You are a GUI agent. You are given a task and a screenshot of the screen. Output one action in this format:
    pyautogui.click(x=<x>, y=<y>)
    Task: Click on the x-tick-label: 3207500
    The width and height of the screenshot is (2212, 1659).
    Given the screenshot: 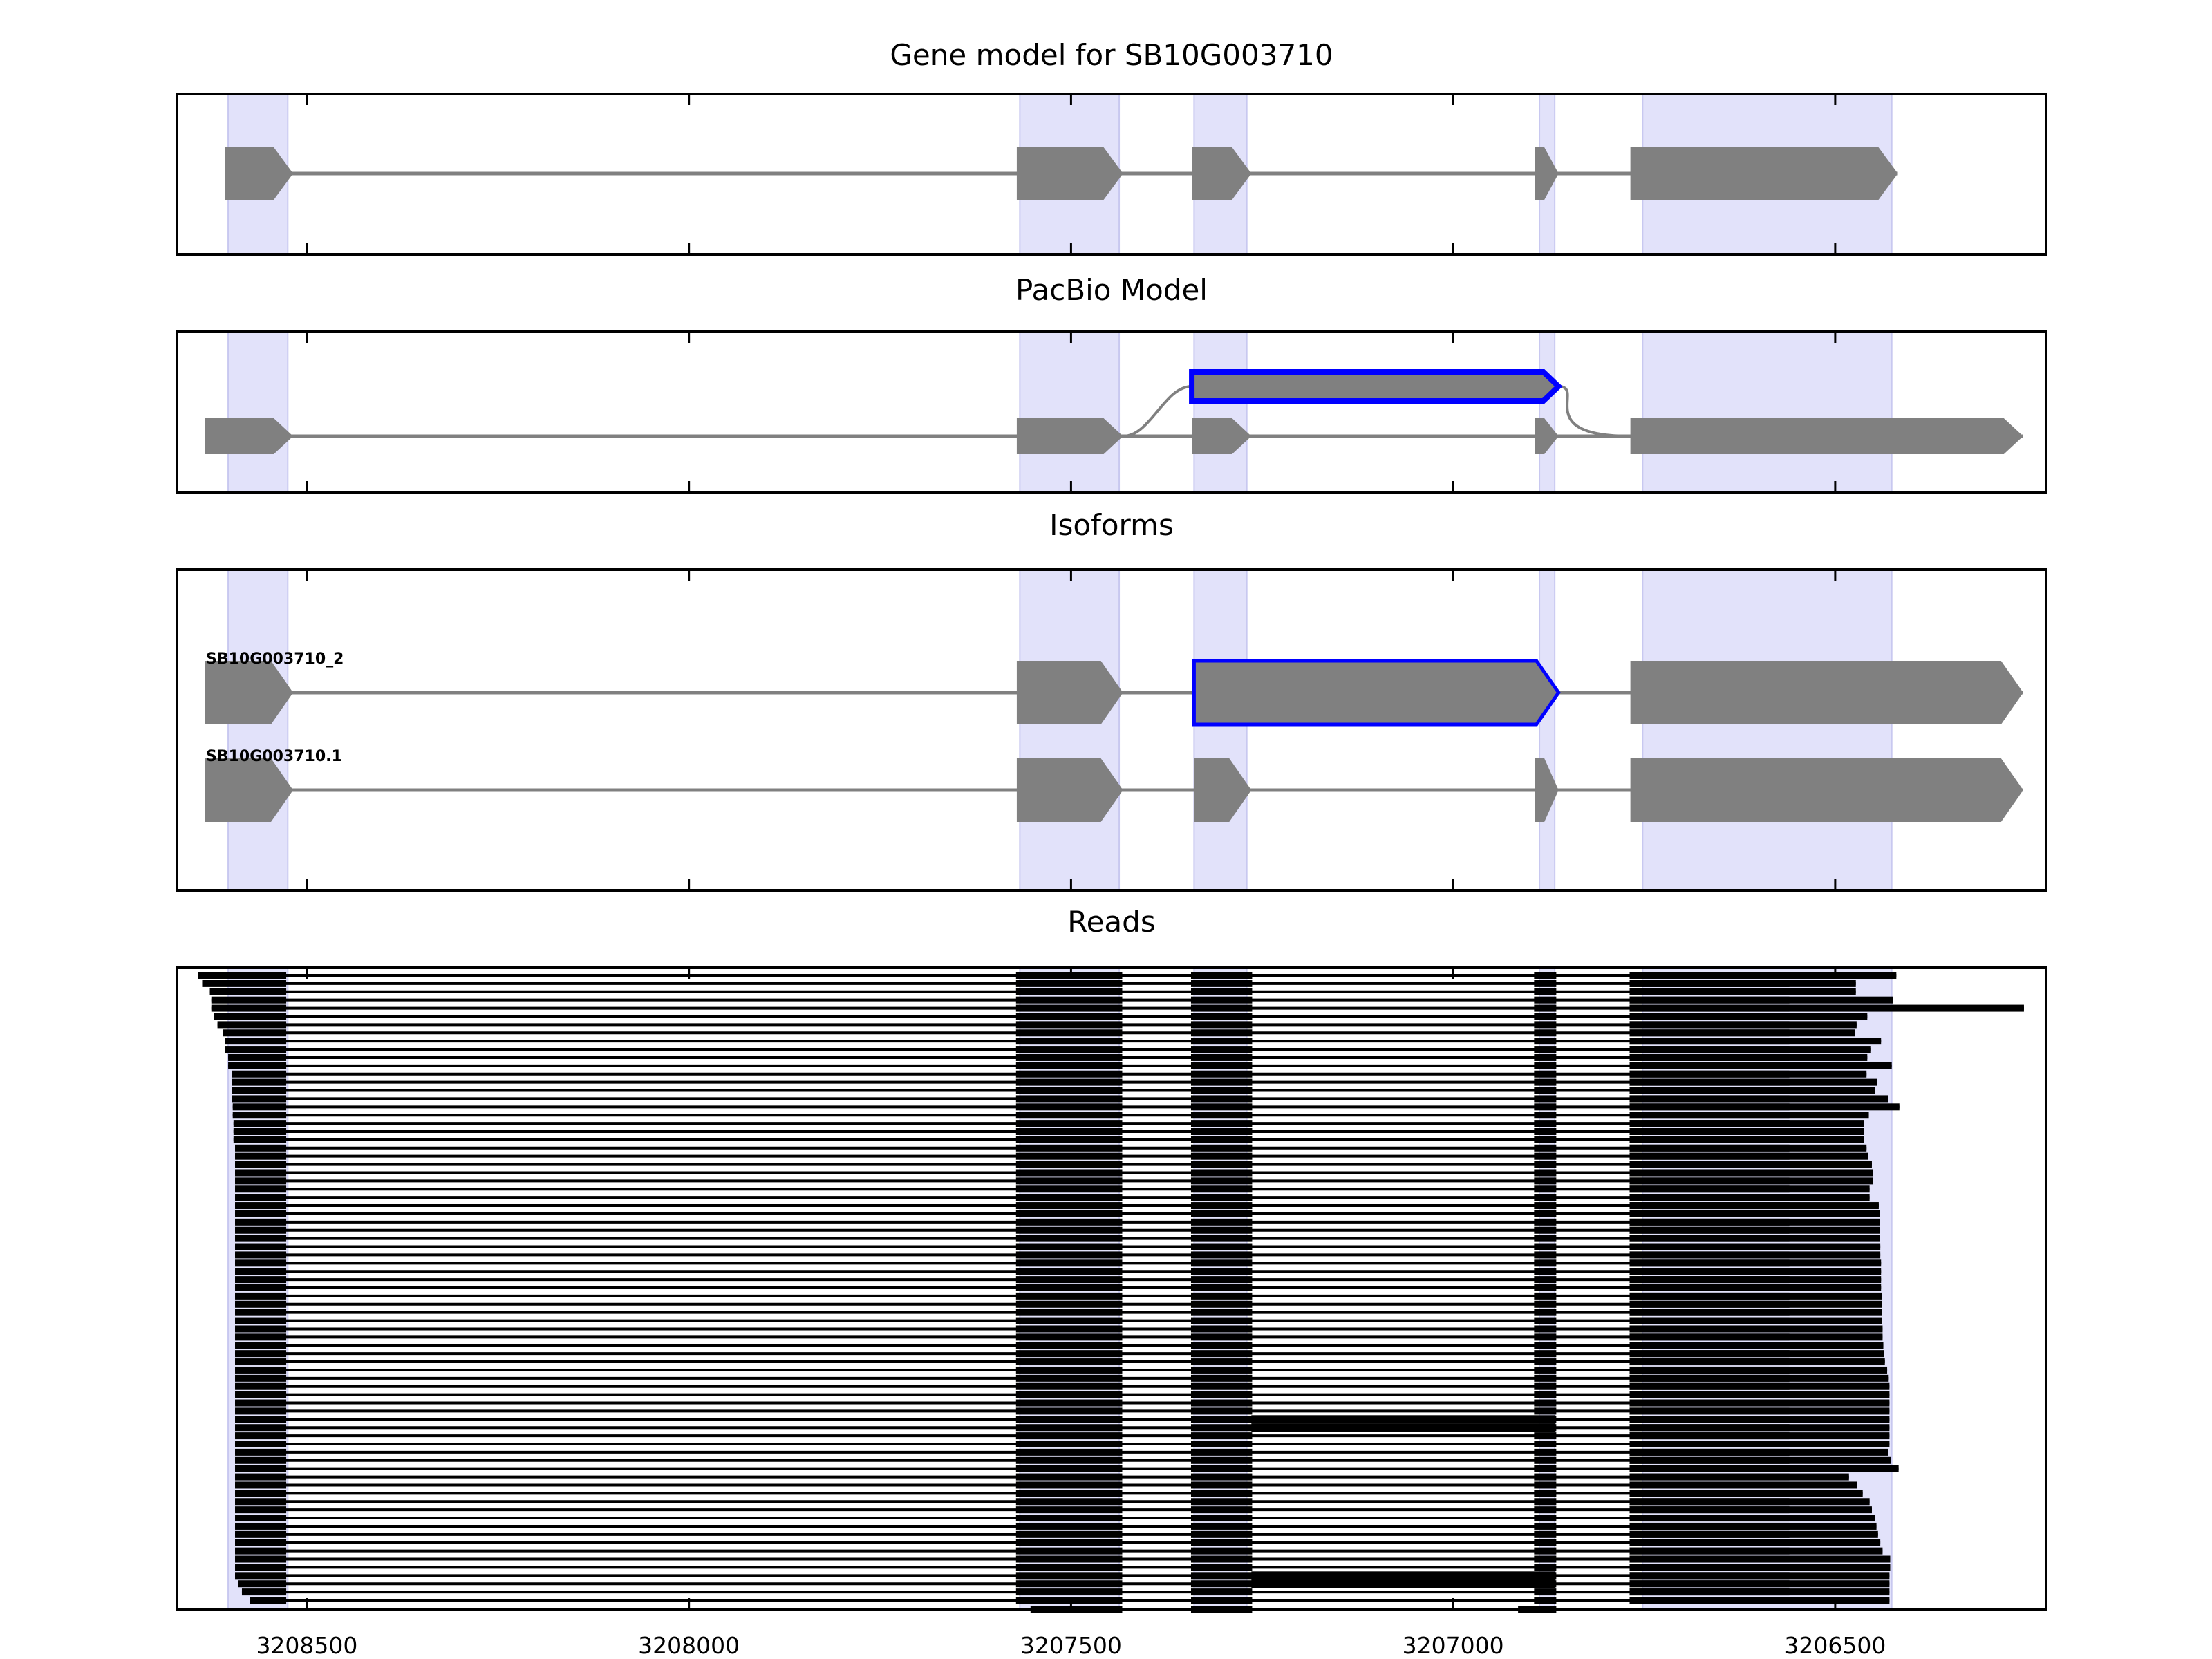 What is the action you would take?
    pyautogui.click(x=1071, y=1645)
    